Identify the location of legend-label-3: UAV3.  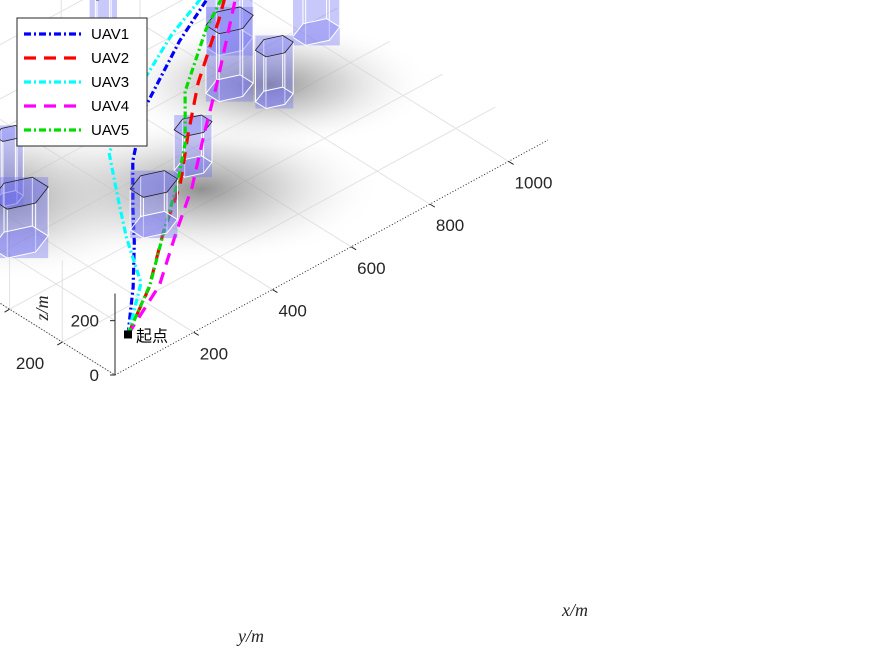
(110, 82).